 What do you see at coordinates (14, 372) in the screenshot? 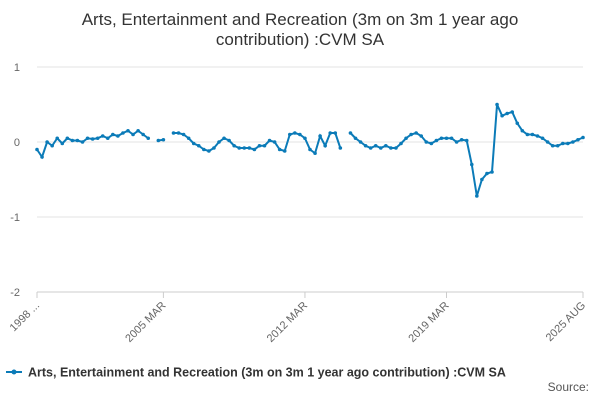
I see `legend-marker` at bounding box center [14, 372].